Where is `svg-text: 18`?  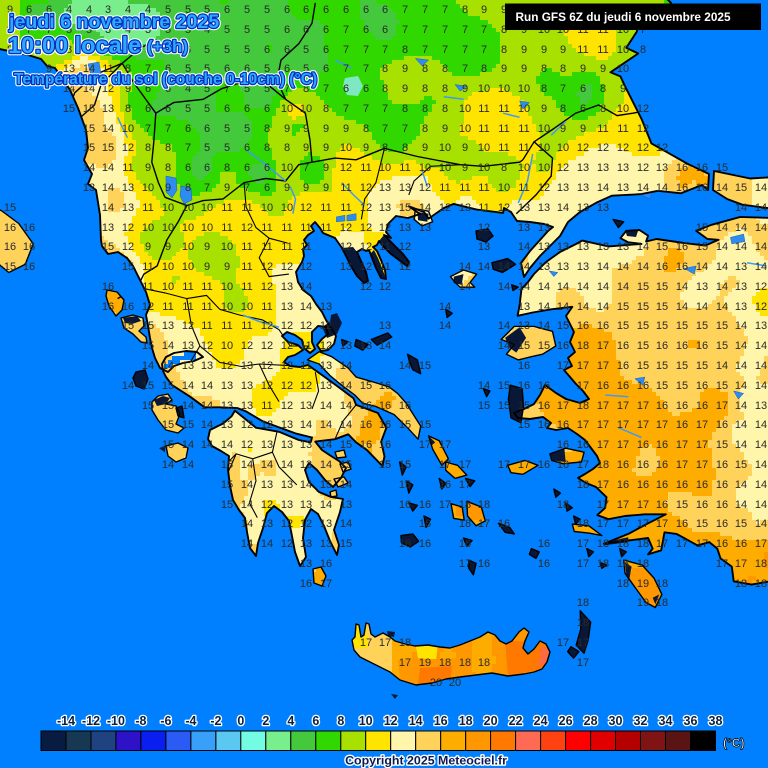 svg-text: 18 is located at coordinates (643, 564).